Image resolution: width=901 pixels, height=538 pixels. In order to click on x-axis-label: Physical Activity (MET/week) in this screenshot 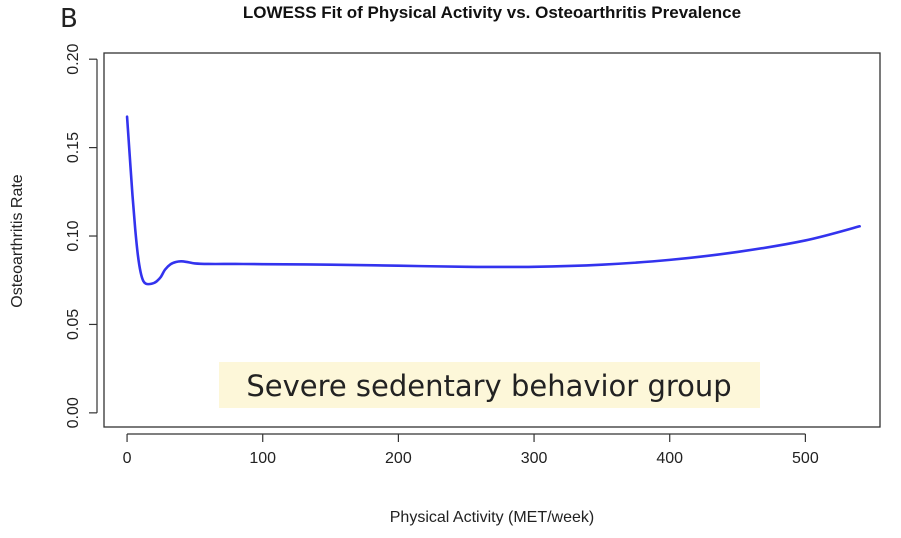, I will do `click(492, 517)`.